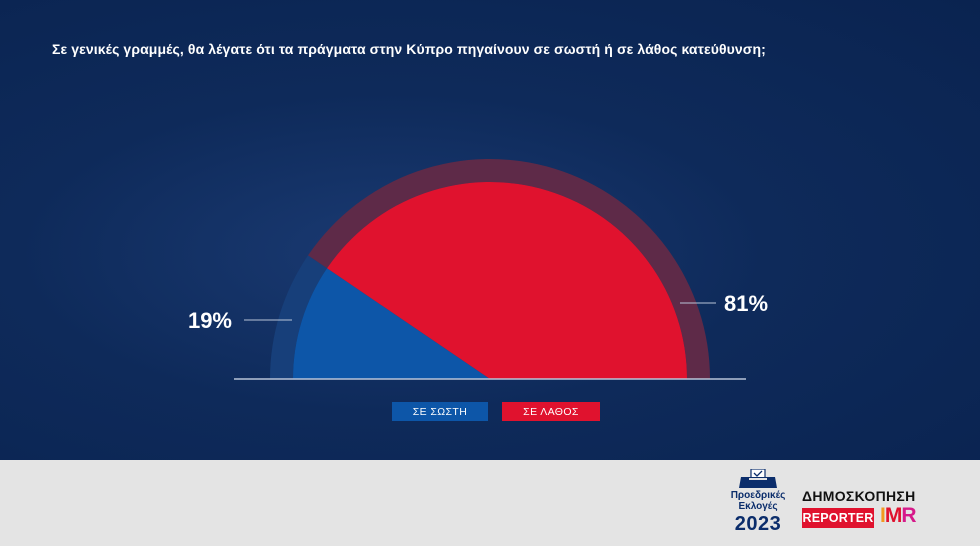 Image resolution: width=980 pixels, height=546 pixels. What do you see at coordinates (758, 495) in the screenshot?
I see `logo-line-1: Προεδρικές` at bounding box center [758, 495].